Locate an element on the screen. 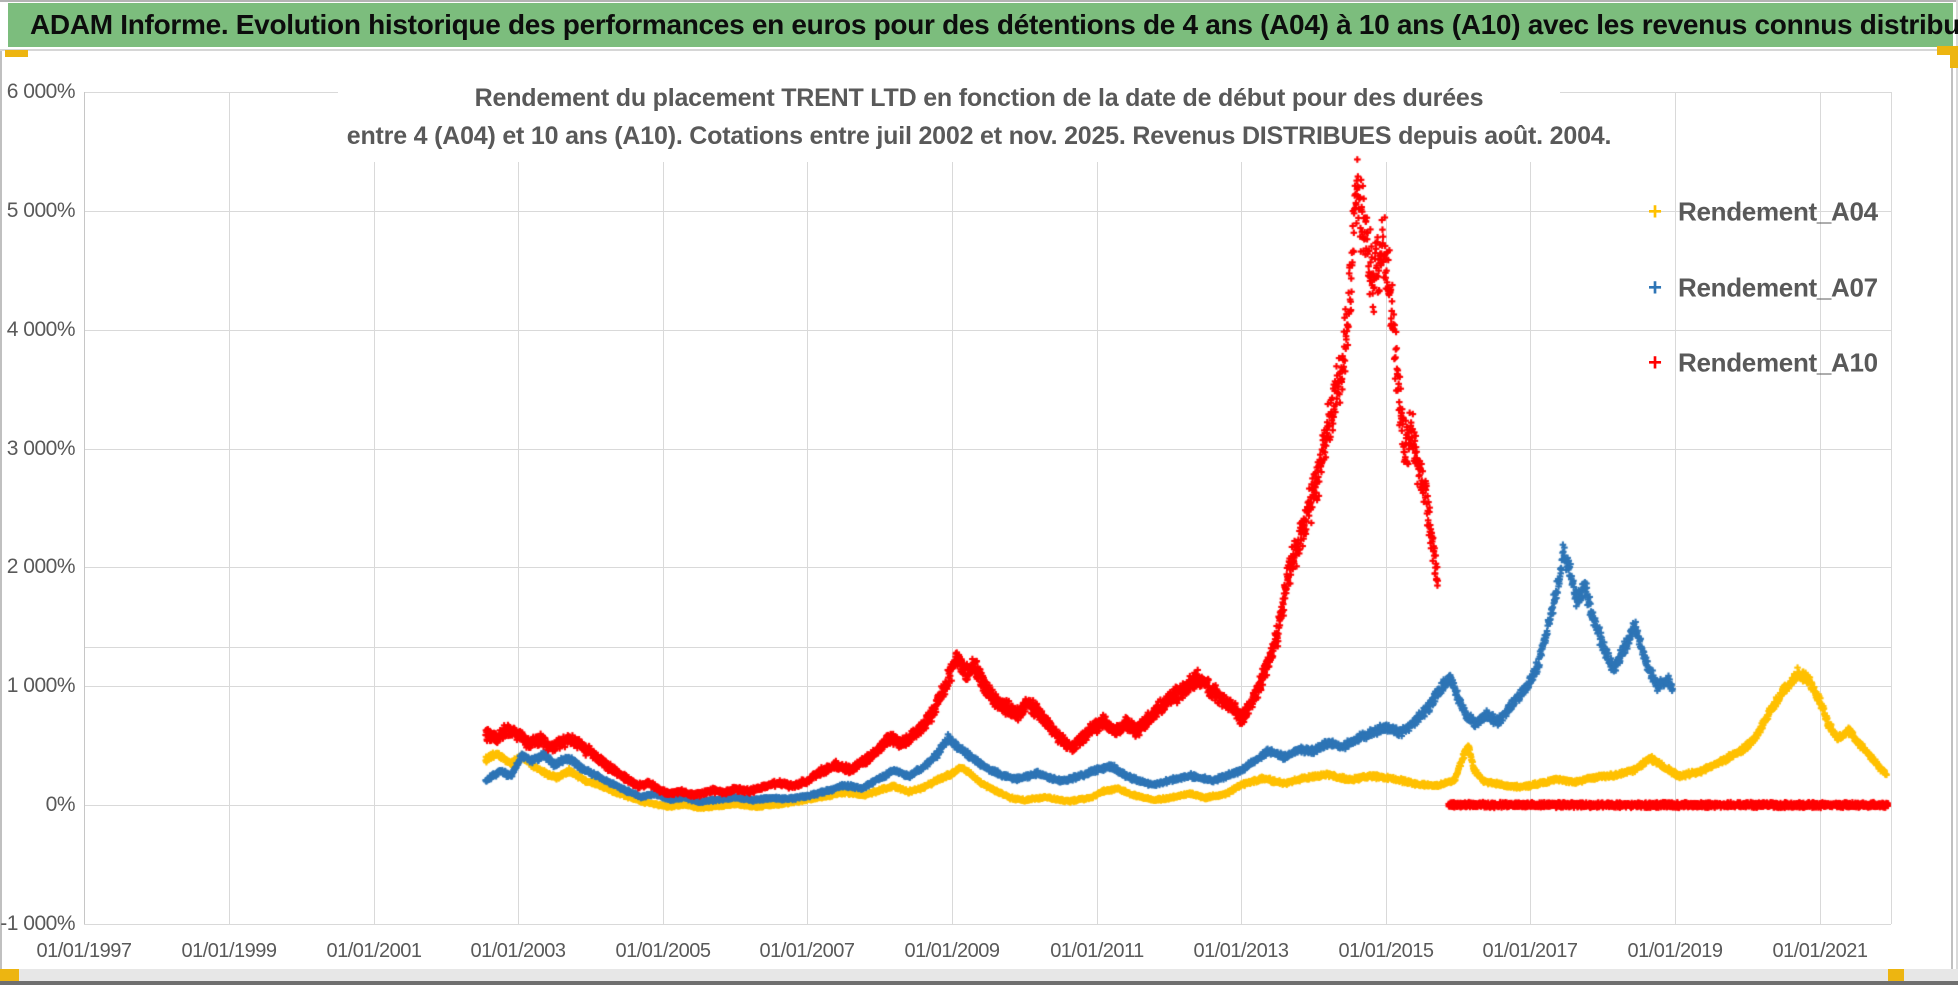 The width and height of the screenshot is (1958, 985). header-underline is located at coordinates (979, 50).